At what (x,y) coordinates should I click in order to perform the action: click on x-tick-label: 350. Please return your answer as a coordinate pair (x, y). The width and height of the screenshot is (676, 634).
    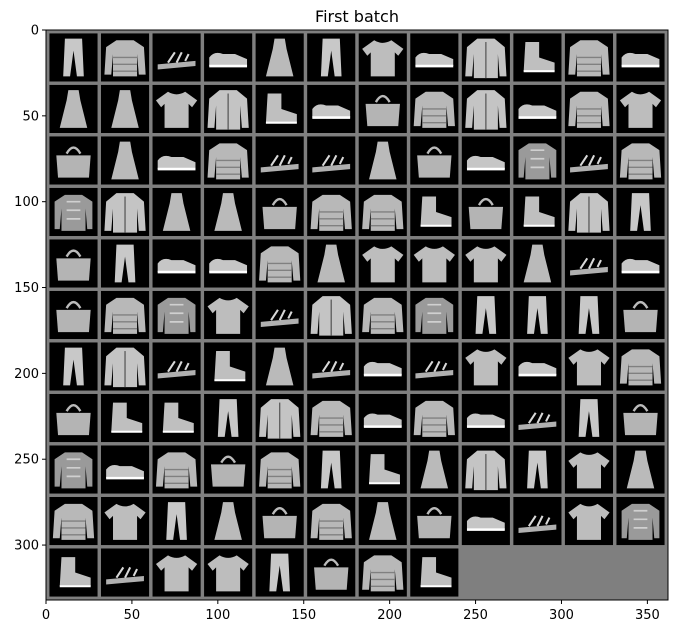
    Looking at the image, I should click on (647, 615).